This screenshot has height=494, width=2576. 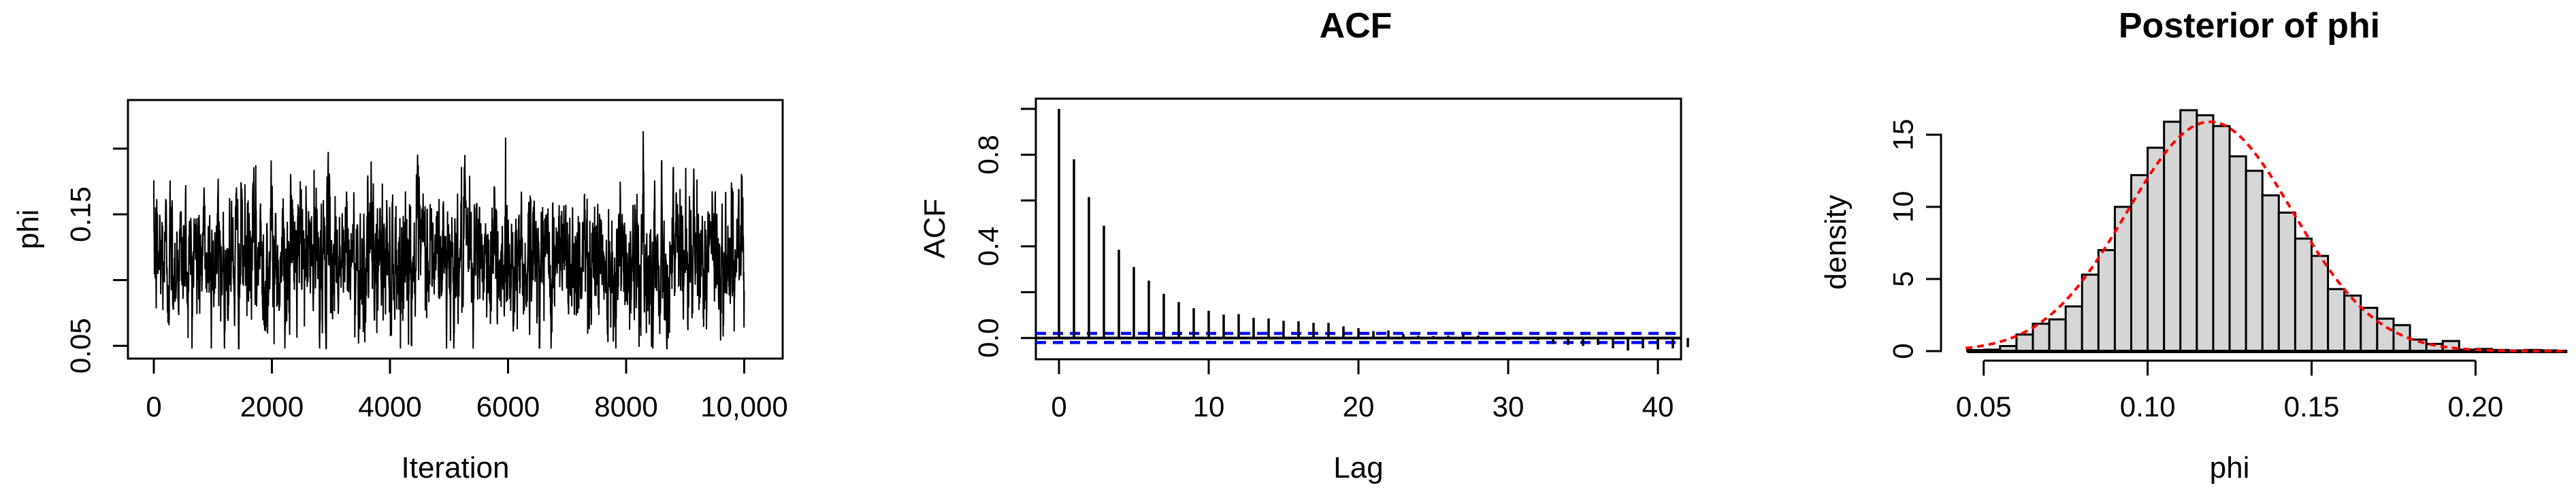 I want to click on y-tick-label: 0, so click(x=1903, y=351).